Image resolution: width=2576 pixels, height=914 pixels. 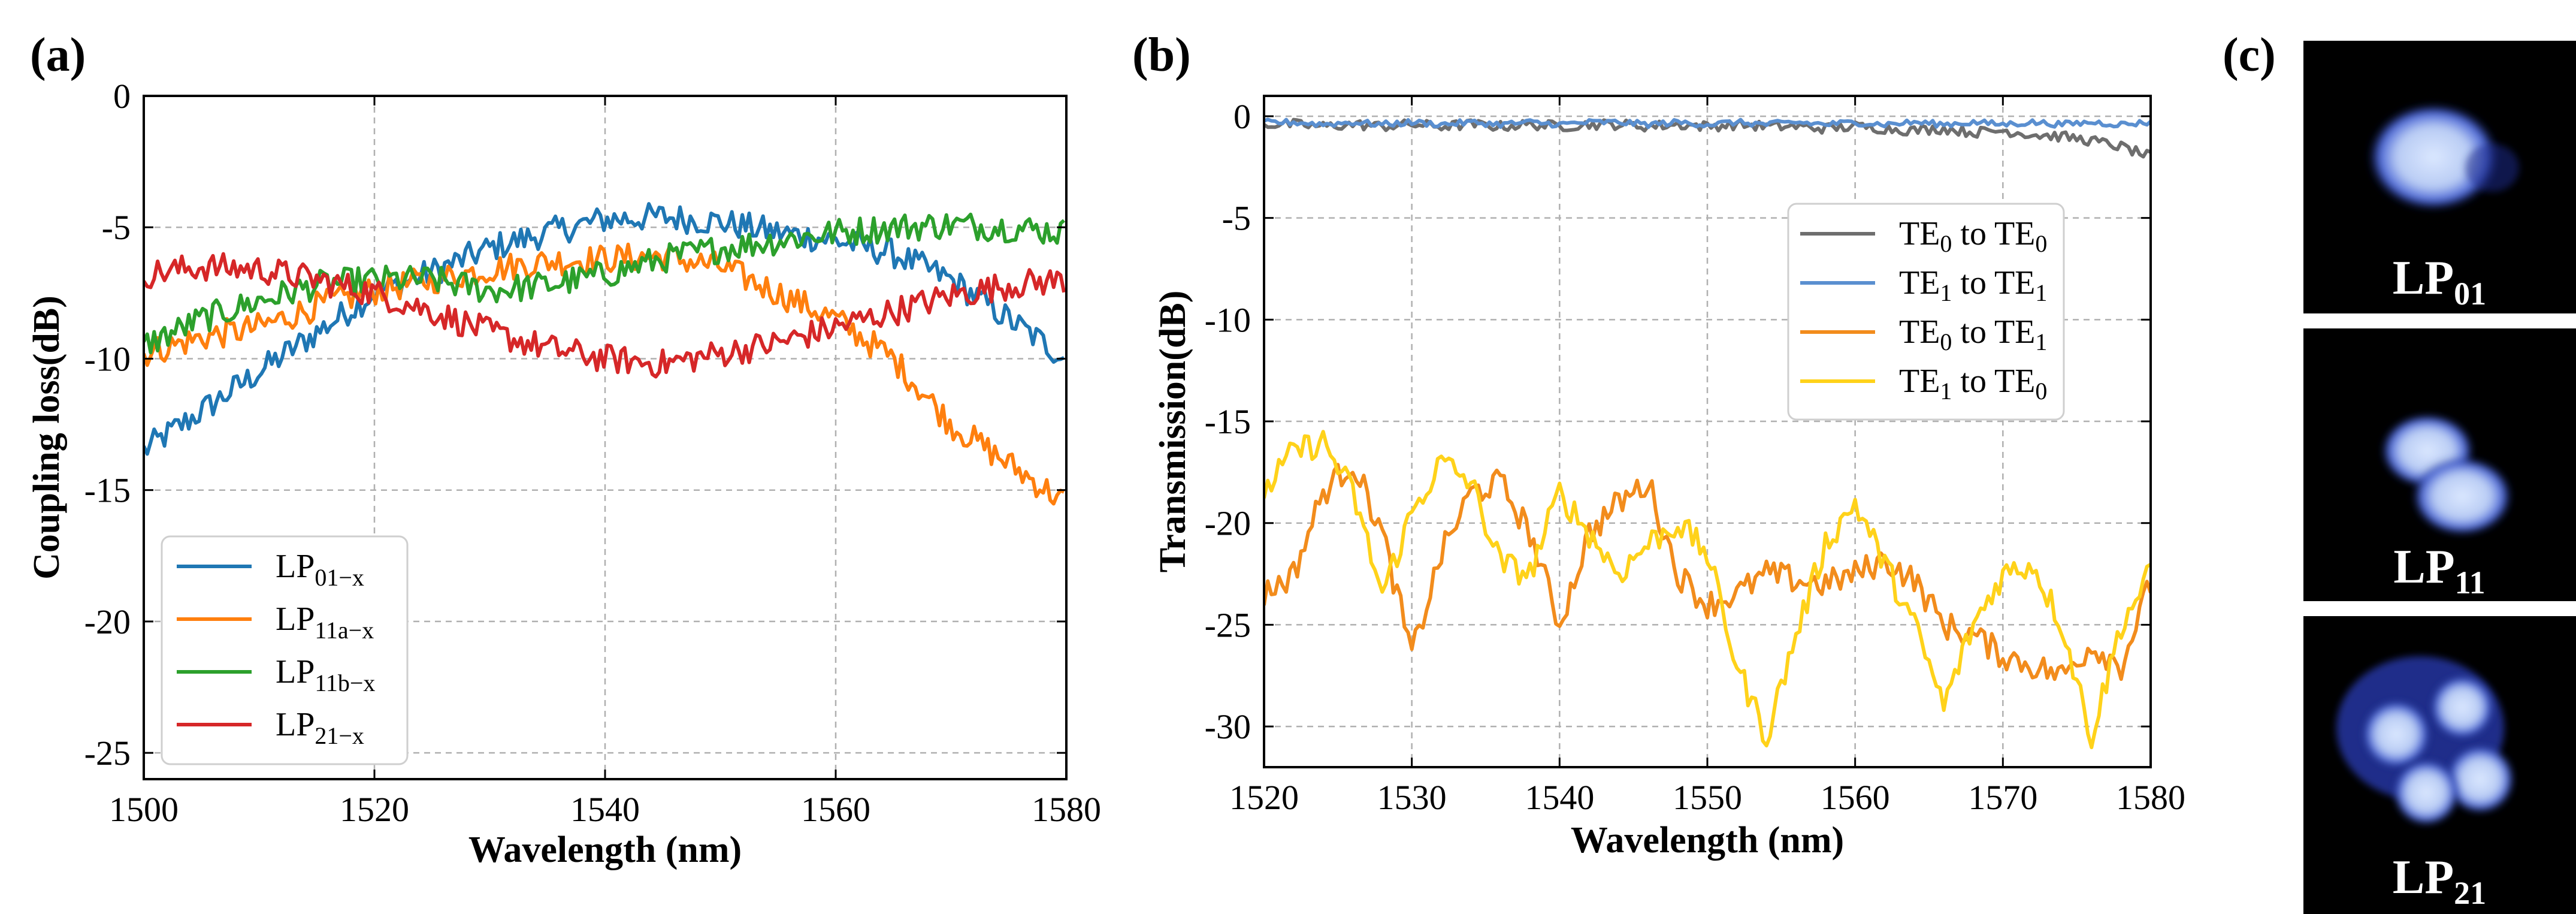 What do you see at coordinates (2433, 157) in the screenshot?
I see `beam-spot` at bounding box center [2433, 157].